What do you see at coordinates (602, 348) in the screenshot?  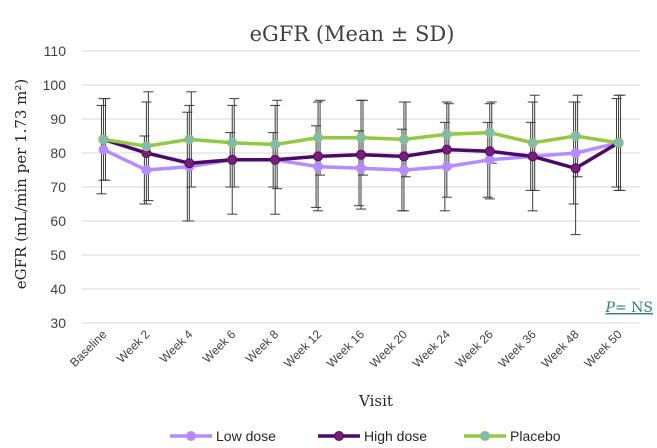 I see `x-tick-label: Week 50` at bounding box center [602, 348].